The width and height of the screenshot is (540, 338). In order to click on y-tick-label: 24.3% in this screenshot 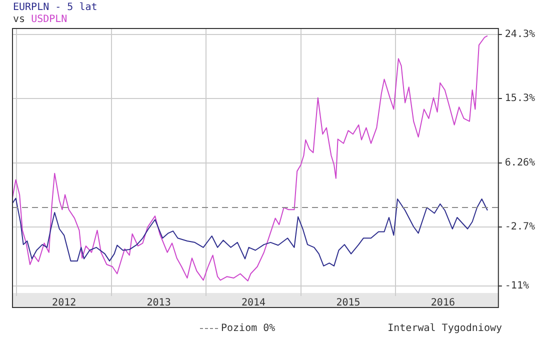, I will do `click(520, 34)`.